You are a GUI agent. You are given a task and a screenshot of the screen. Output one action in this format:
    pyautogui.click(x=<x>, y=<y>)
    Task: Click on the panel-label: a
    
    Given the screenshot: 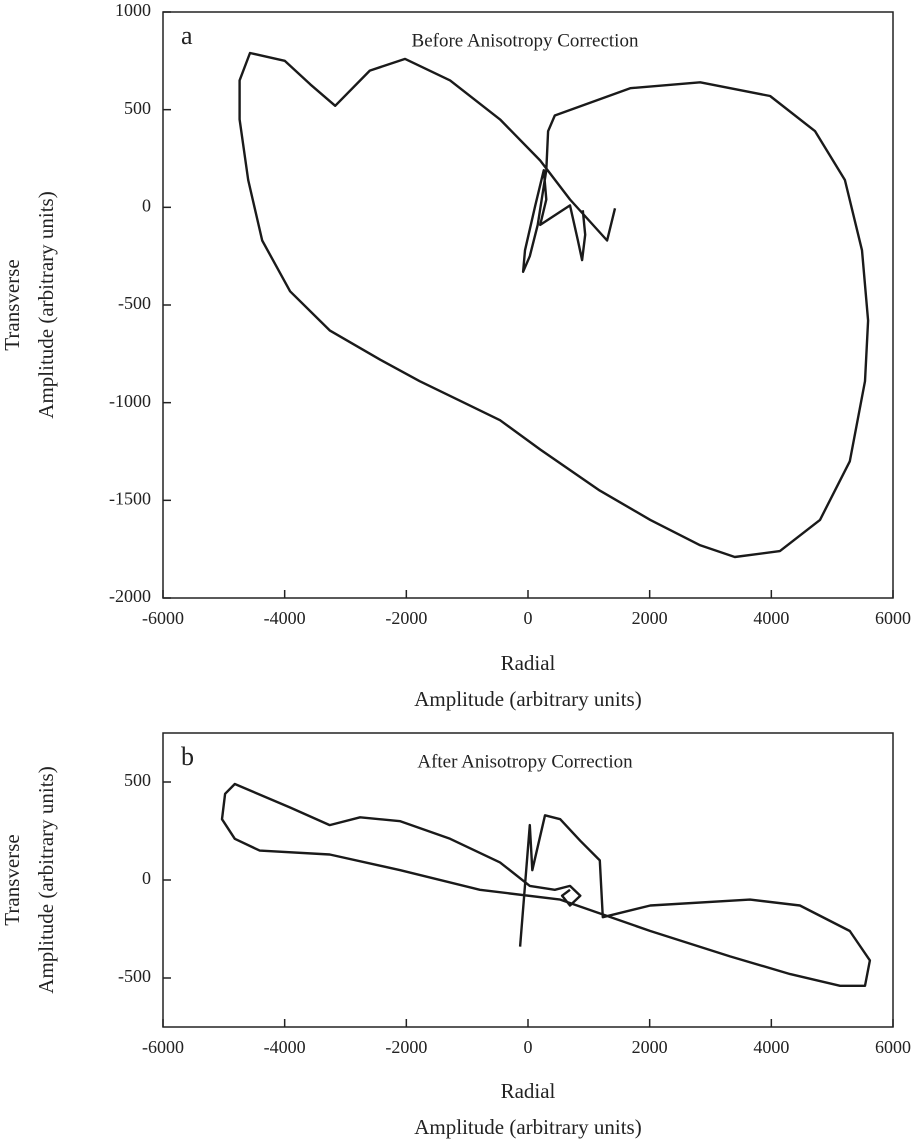 What is the action you would take?
    pyautogui.click(x=187, y=35)
    